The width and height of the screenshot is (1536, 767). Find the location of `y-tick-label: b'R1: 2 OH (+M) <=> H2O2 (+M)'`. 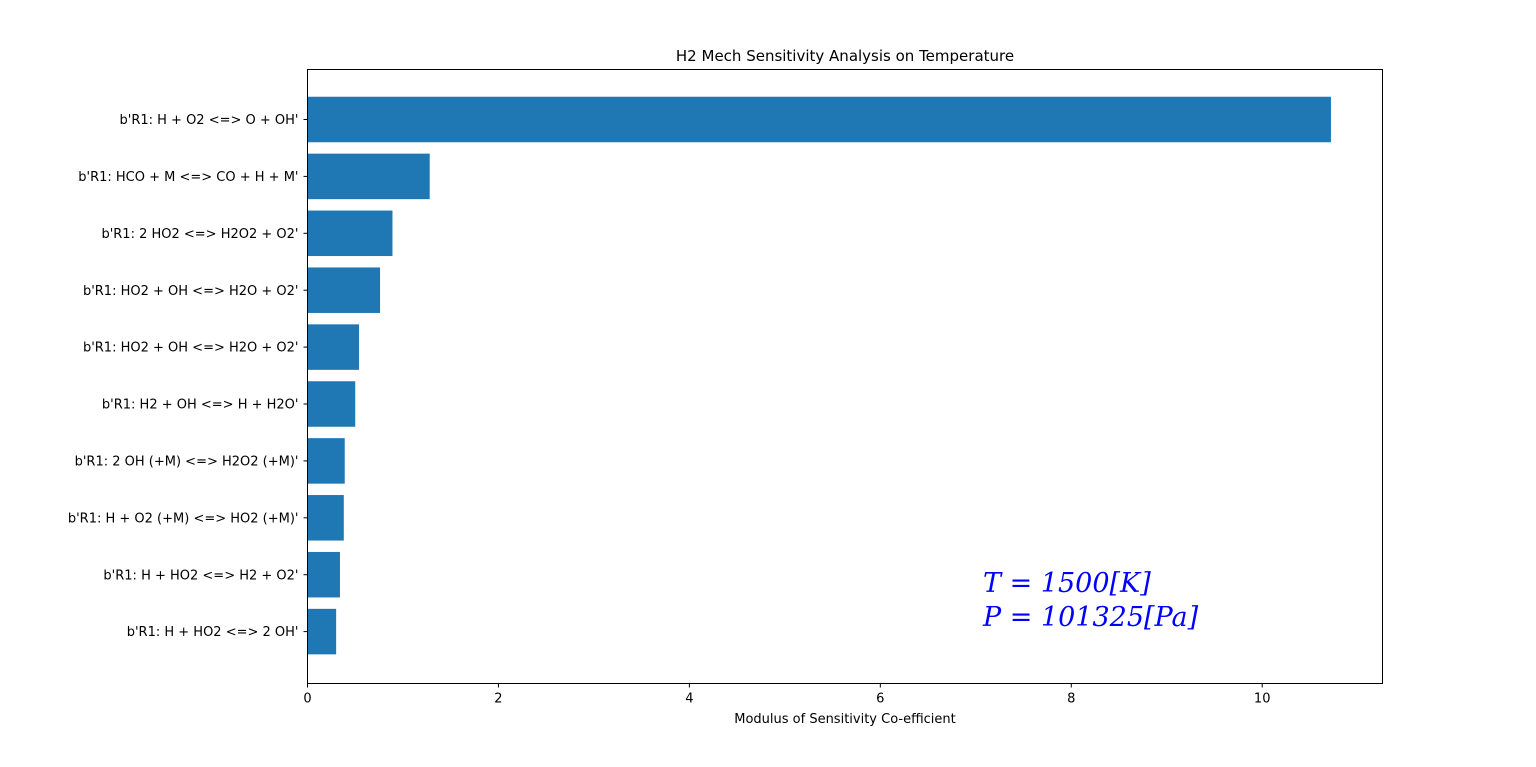

y-tick-label: b'R1: 2 OH (+M) <=> H2O2 (+M)' is located at coordinates (187, 461).